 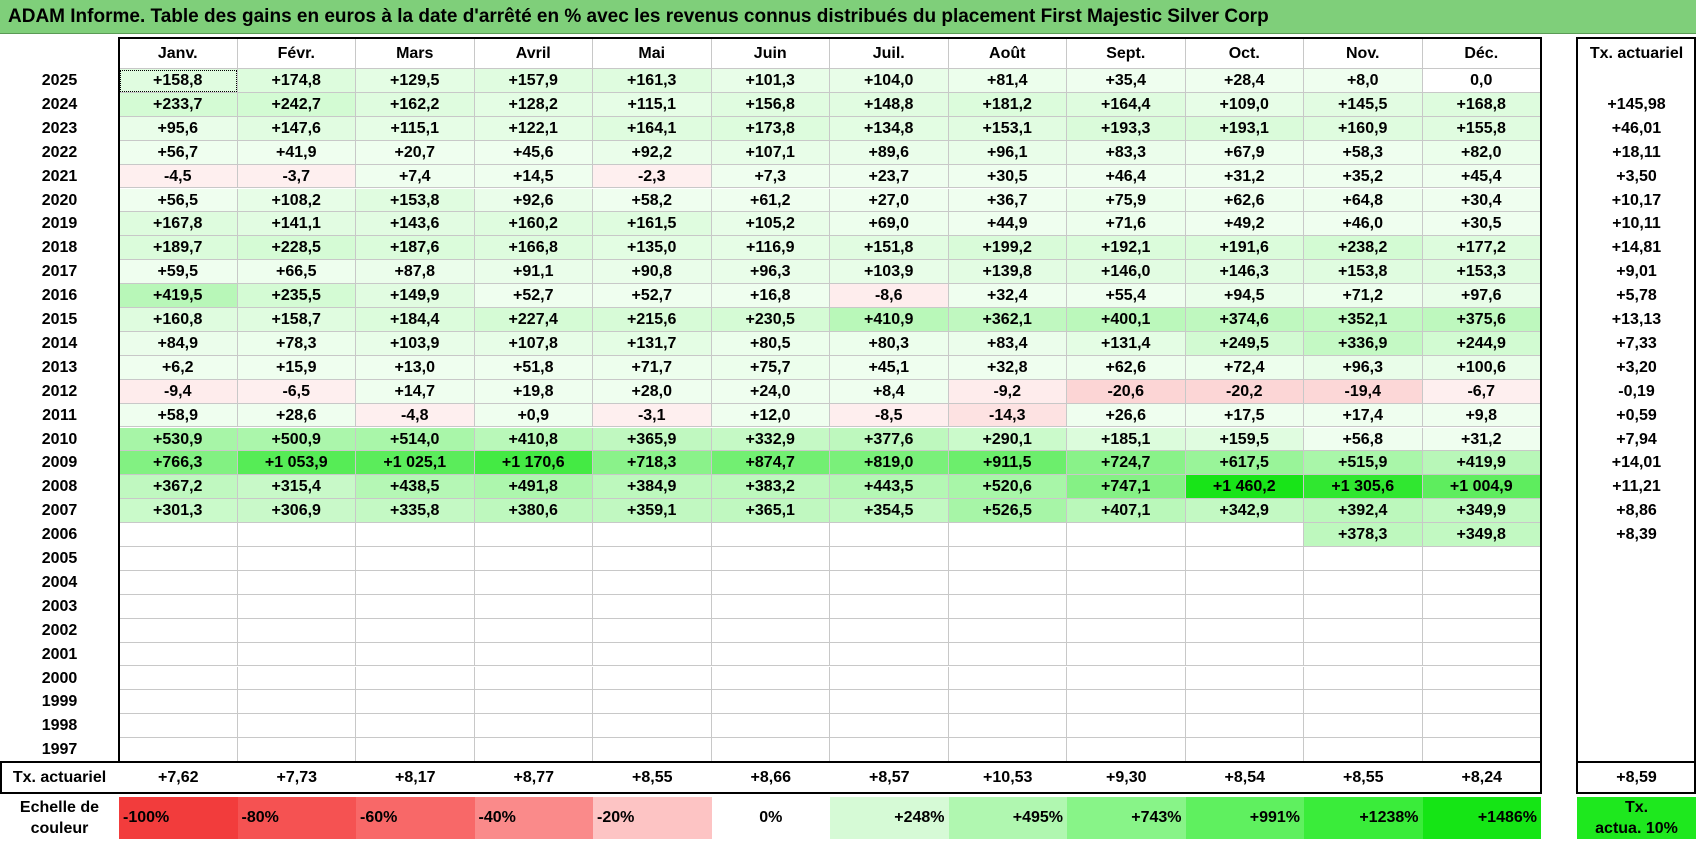 What do you see at coordinates (1636, 818) in the screenshot?
I see `rate-legend-swatch: Tx. actua. 10%` at bounding box center [1636, 818].